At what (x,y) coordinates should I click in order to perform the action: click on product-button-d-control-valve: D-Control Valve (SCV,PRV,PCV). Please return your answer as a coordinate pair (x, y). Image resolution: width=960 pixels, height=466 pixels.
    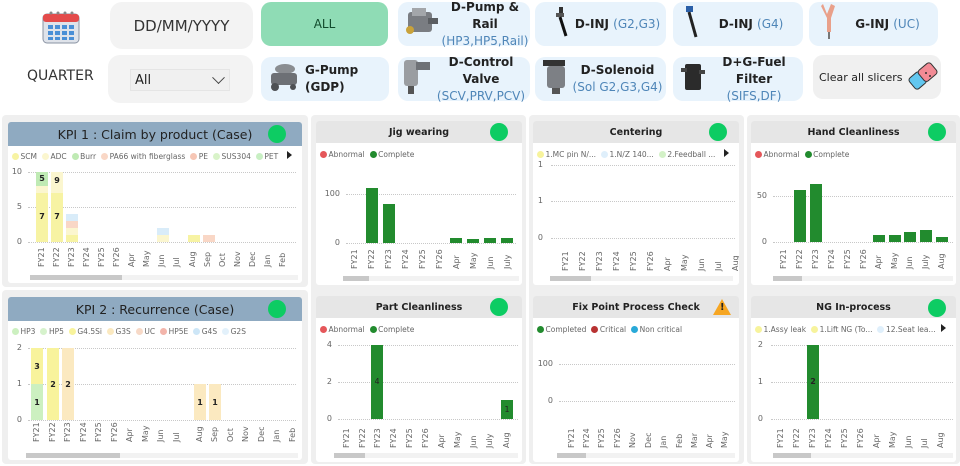
    Looking at the image, I should click on (464, 79).